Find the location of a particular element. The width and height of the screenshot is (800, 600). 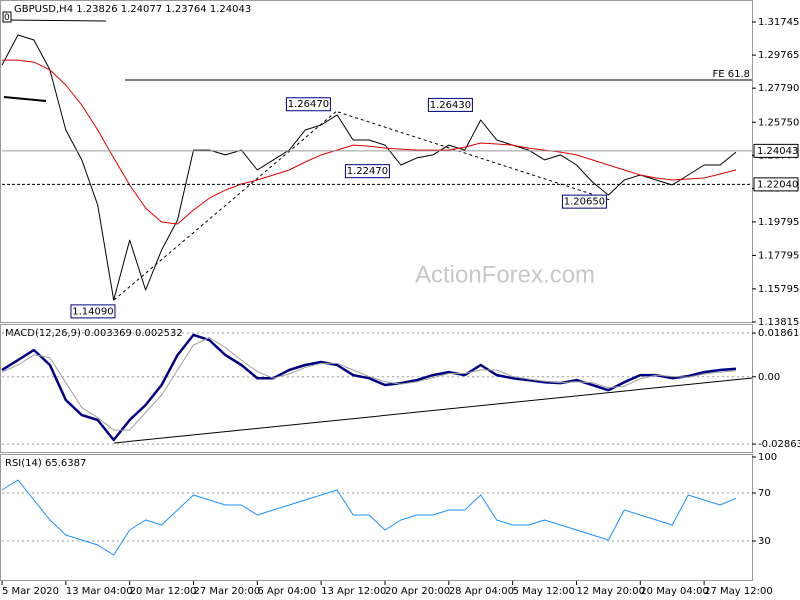

y-tick-label: 1.15795 is located at coordinates (778, 289).